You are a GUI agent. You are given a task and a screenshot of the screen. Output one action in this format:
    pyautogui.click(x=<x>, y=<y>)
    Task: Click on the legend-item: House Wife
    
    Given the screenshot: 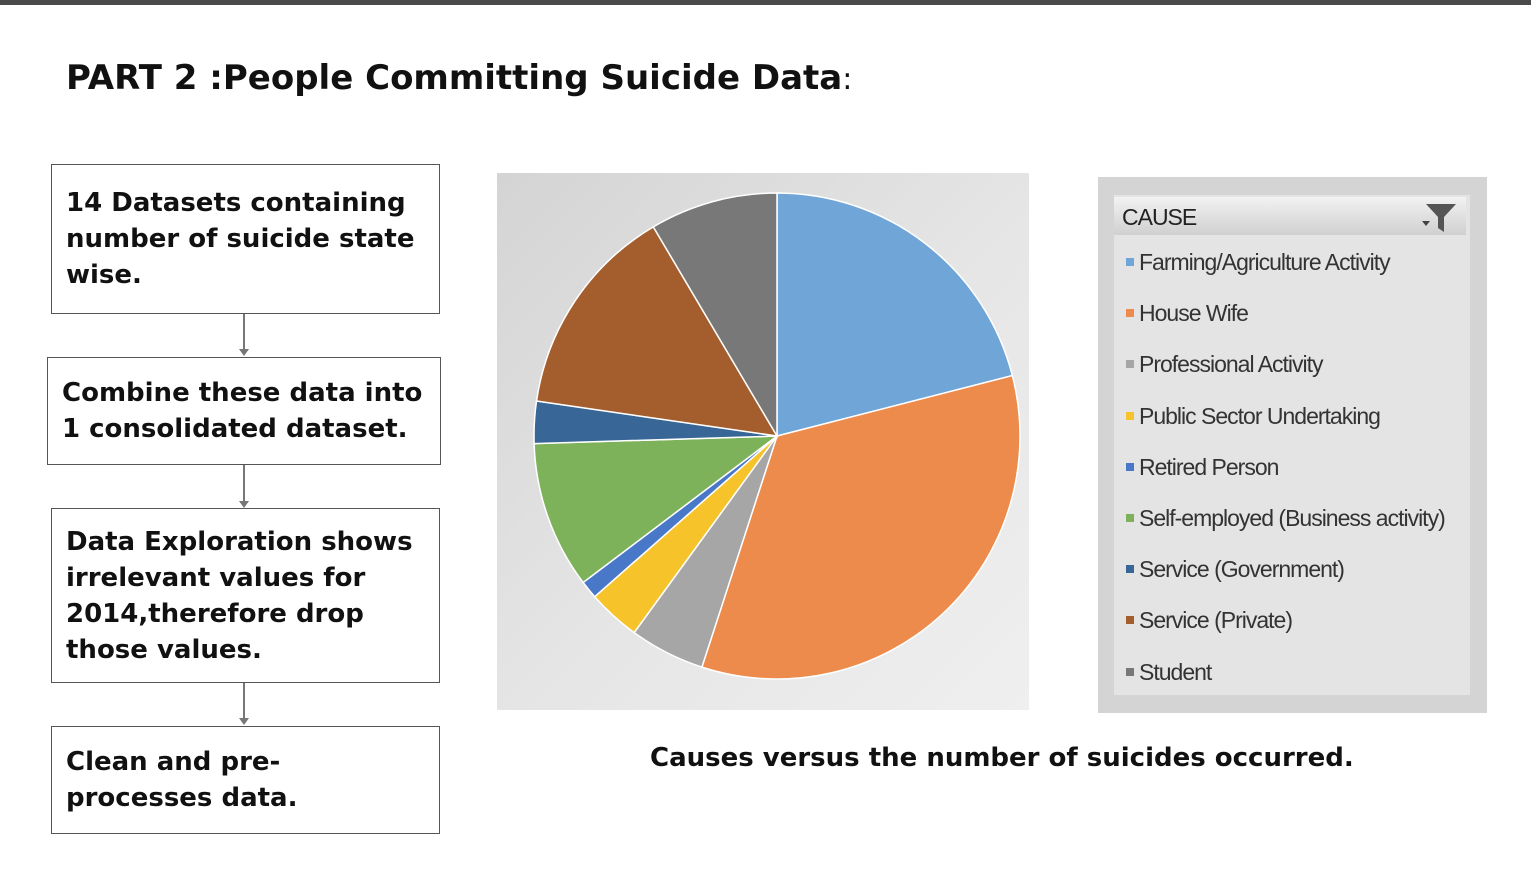 What is the action you would take?
    pyautogui.click(x=1187, y=313)
    